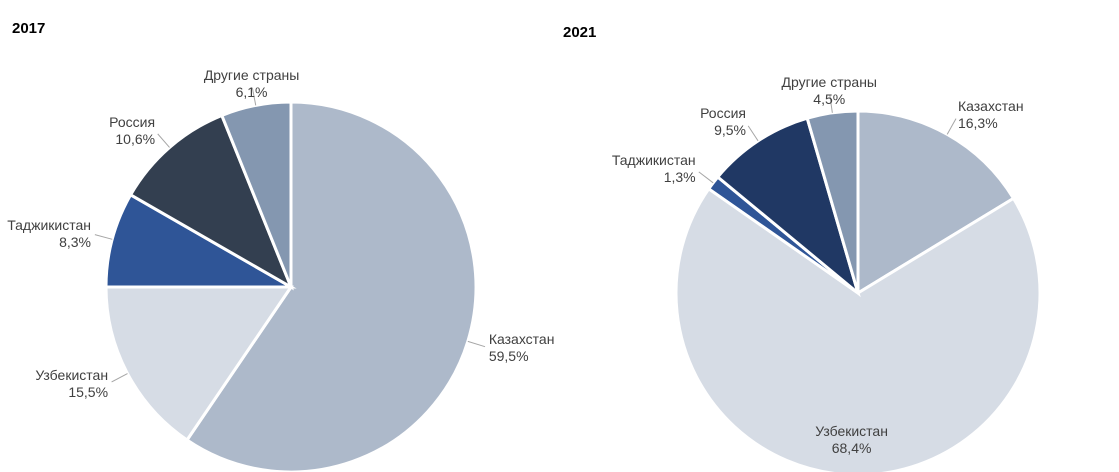 Image resolution: width=1119 pixels, height=472 pixels. What do you see at coordinates (508, 355) in the screenshot?
I see `label-value: 59,5%` at bounding box center [508, 355].